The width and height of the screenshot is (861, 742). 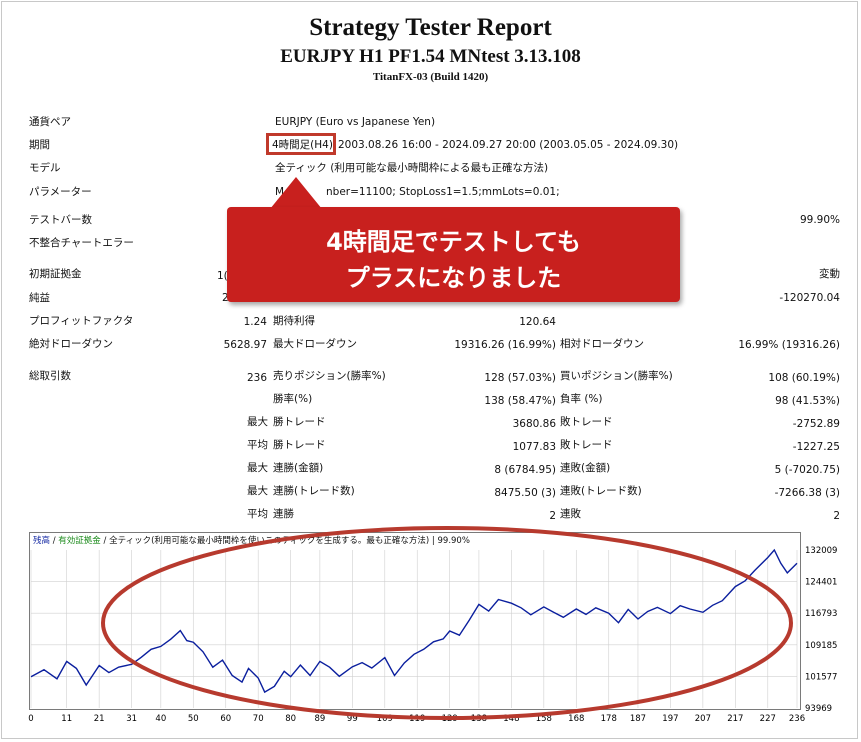 What do you see at coordinates (255, 322) in the screenshot?
I see `profit-factor-value: 1.24` at bounding box center [255, 322].